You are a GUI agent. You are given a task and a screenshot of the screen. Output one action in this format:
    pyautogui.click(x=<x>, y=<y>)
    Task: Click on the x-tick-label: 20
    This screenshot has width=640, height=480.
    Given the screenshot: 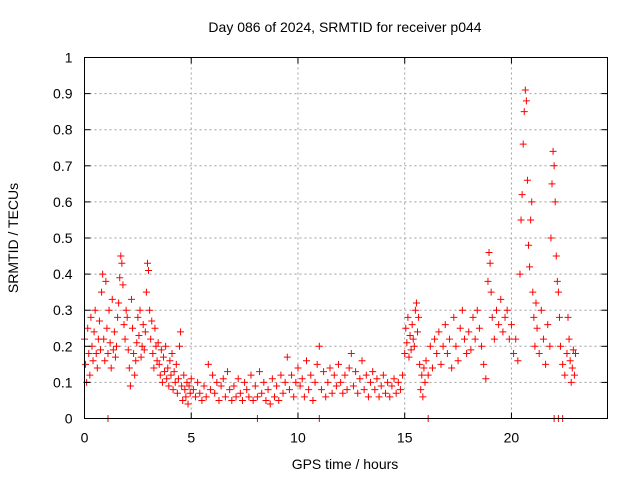 What is the action you would take?
    pyautogui.click(x=512, y=438)
    